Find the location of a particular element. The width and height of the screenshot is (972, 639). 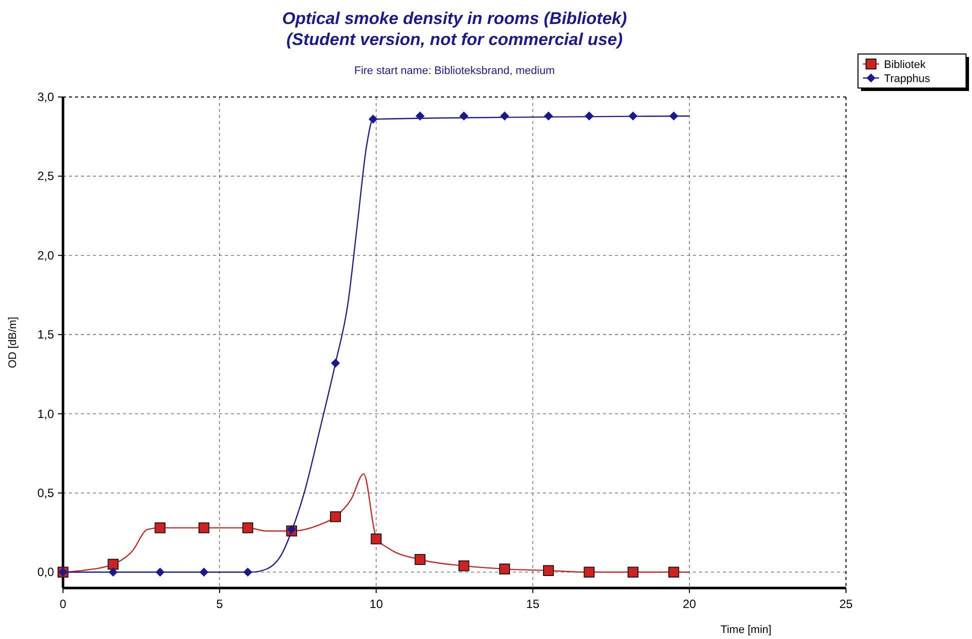

x-tick-label: 20 is located at coordinates (689, 604).